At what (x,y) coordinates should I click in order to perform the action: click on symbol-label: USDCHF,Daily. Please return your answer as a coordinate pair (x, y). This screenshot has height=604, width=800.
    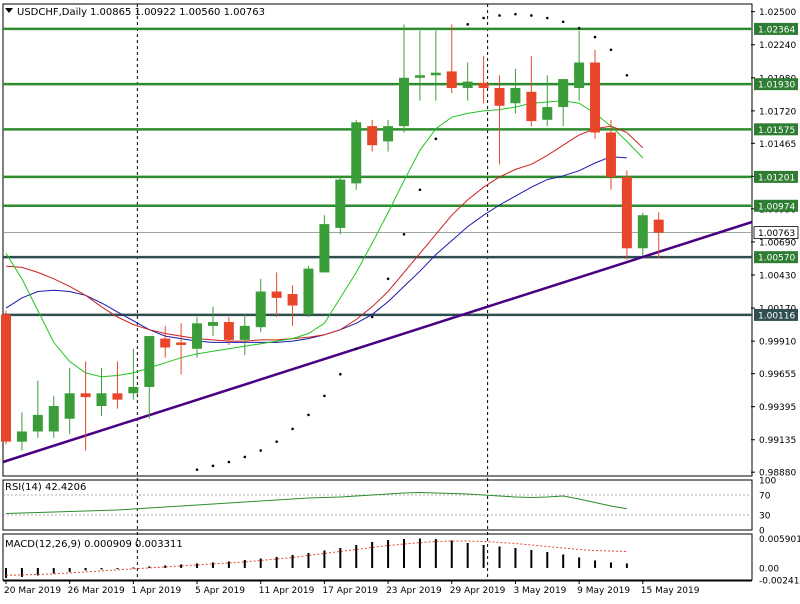
    Looking at the image, I should click on (52, 12).